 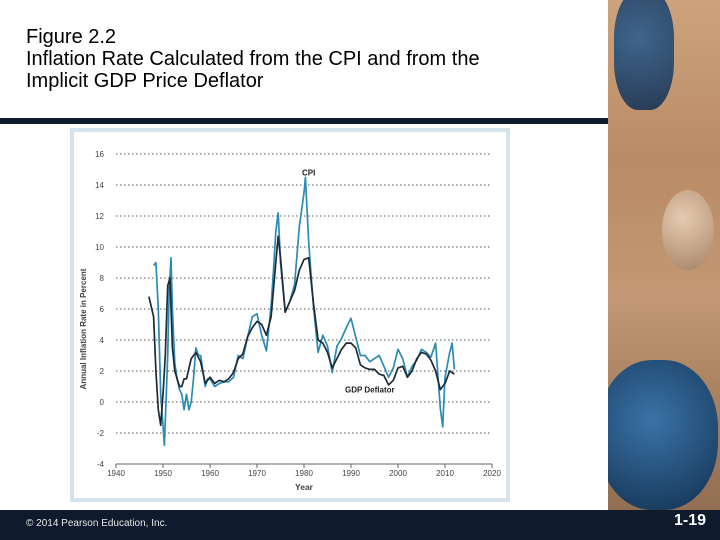 I want to click on y-tick-label: 14, so click(x=99, y=185).